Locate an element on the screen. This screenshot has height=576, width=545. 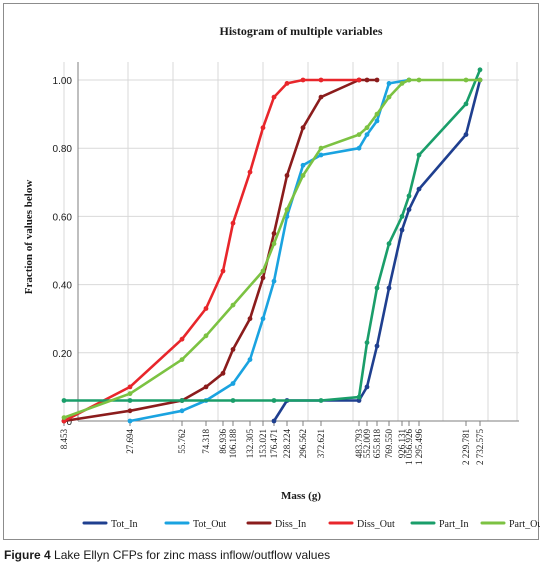
x-tick-label: 483.793 is located at coordinates (359, 444).